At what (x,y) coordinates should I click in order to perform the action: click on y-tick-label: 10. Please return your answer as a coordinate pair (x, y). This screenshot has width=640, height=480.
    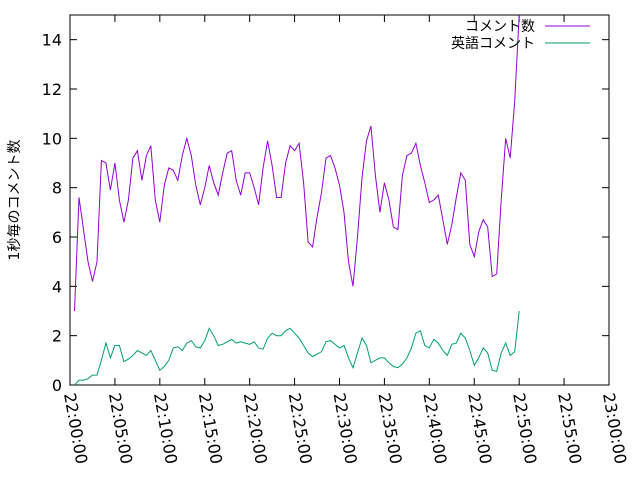
    Looking at the image, I should click on (52, 138).